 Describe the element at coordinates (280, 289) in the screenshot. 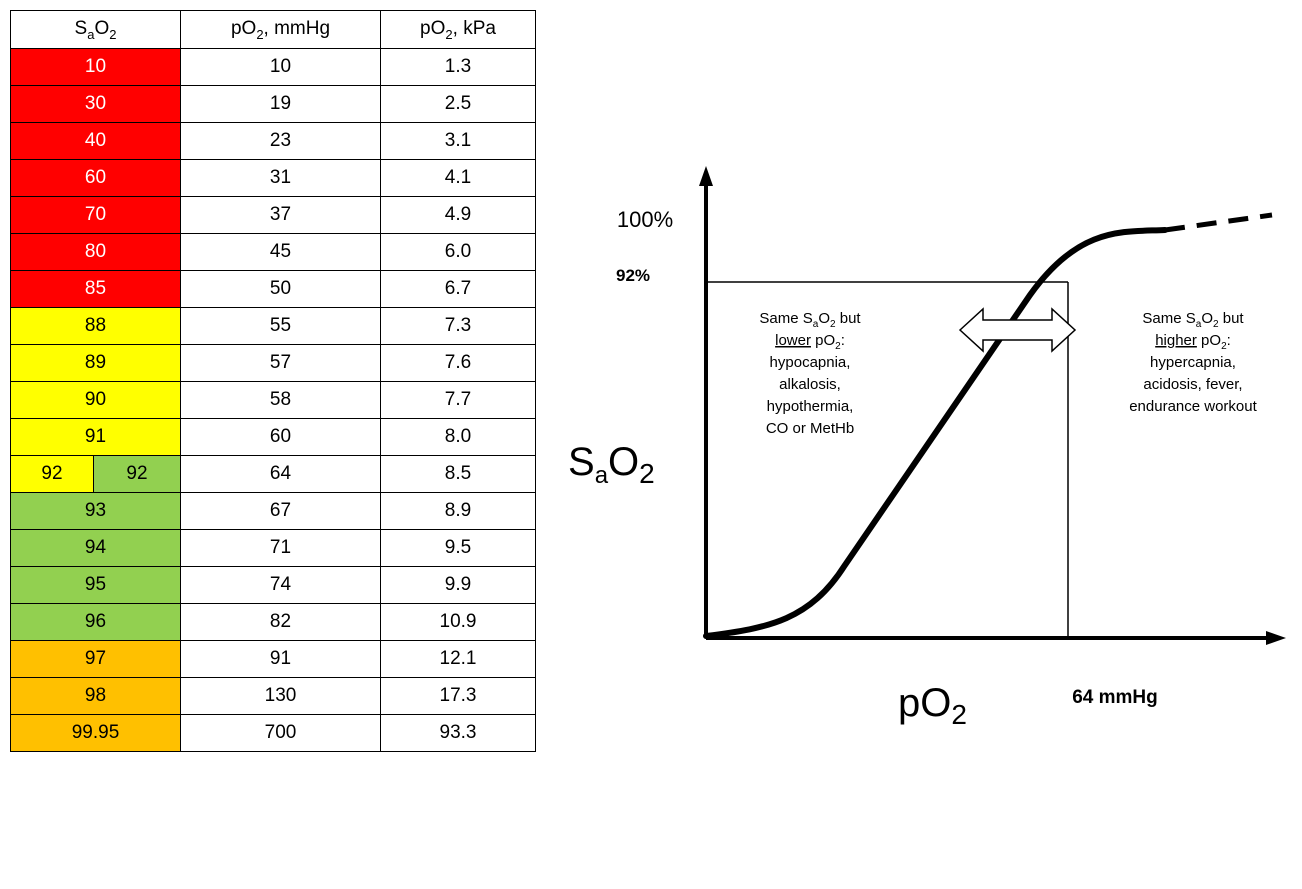

I see `cell-po2-mmhg: 50` at that location.